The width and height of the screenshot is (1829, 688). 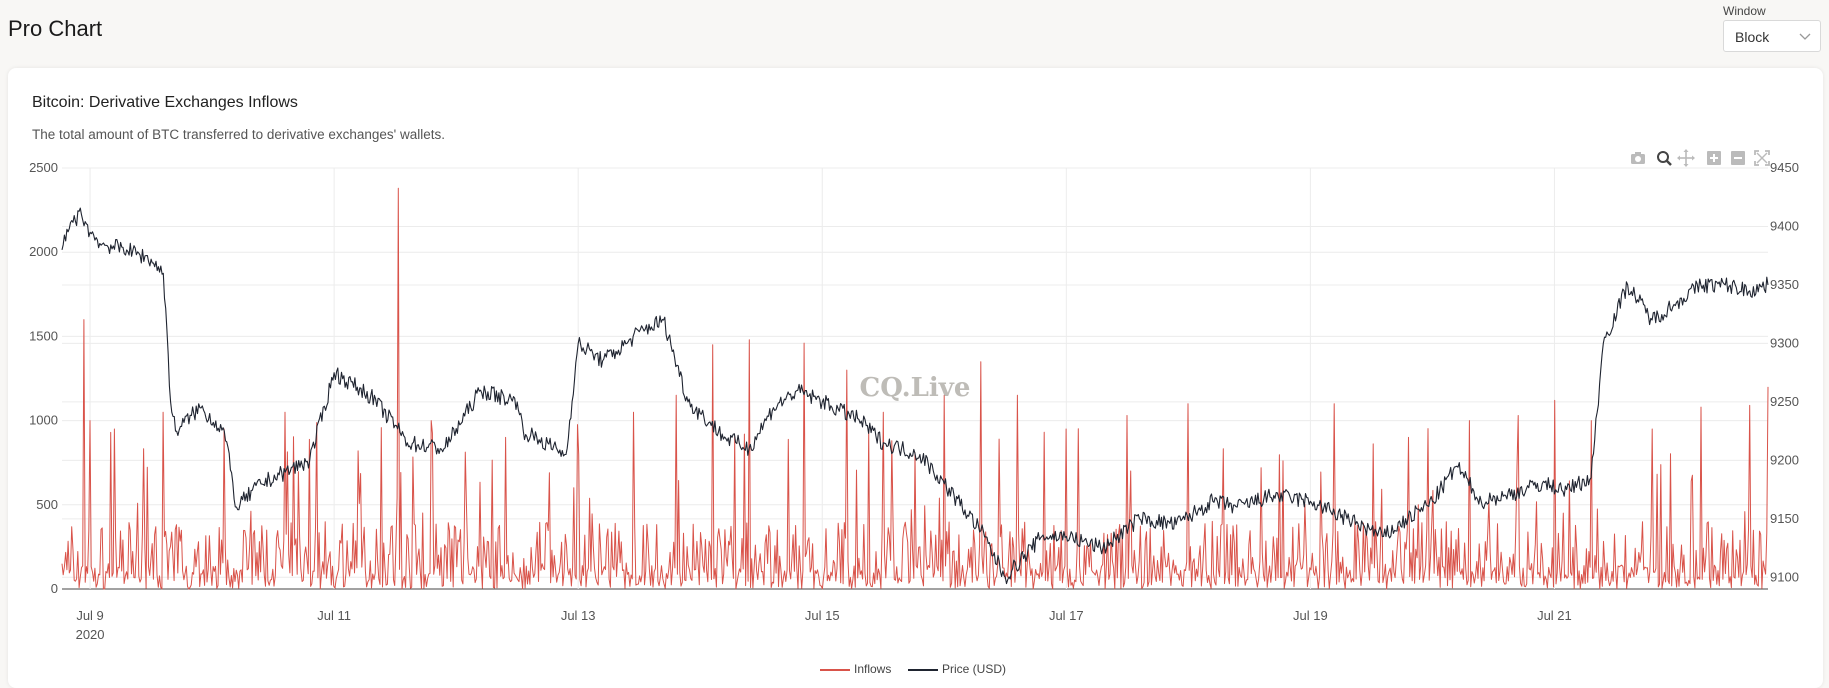 I want to click on legend-item-inflows: Inflows, so click(x=855, y=669).